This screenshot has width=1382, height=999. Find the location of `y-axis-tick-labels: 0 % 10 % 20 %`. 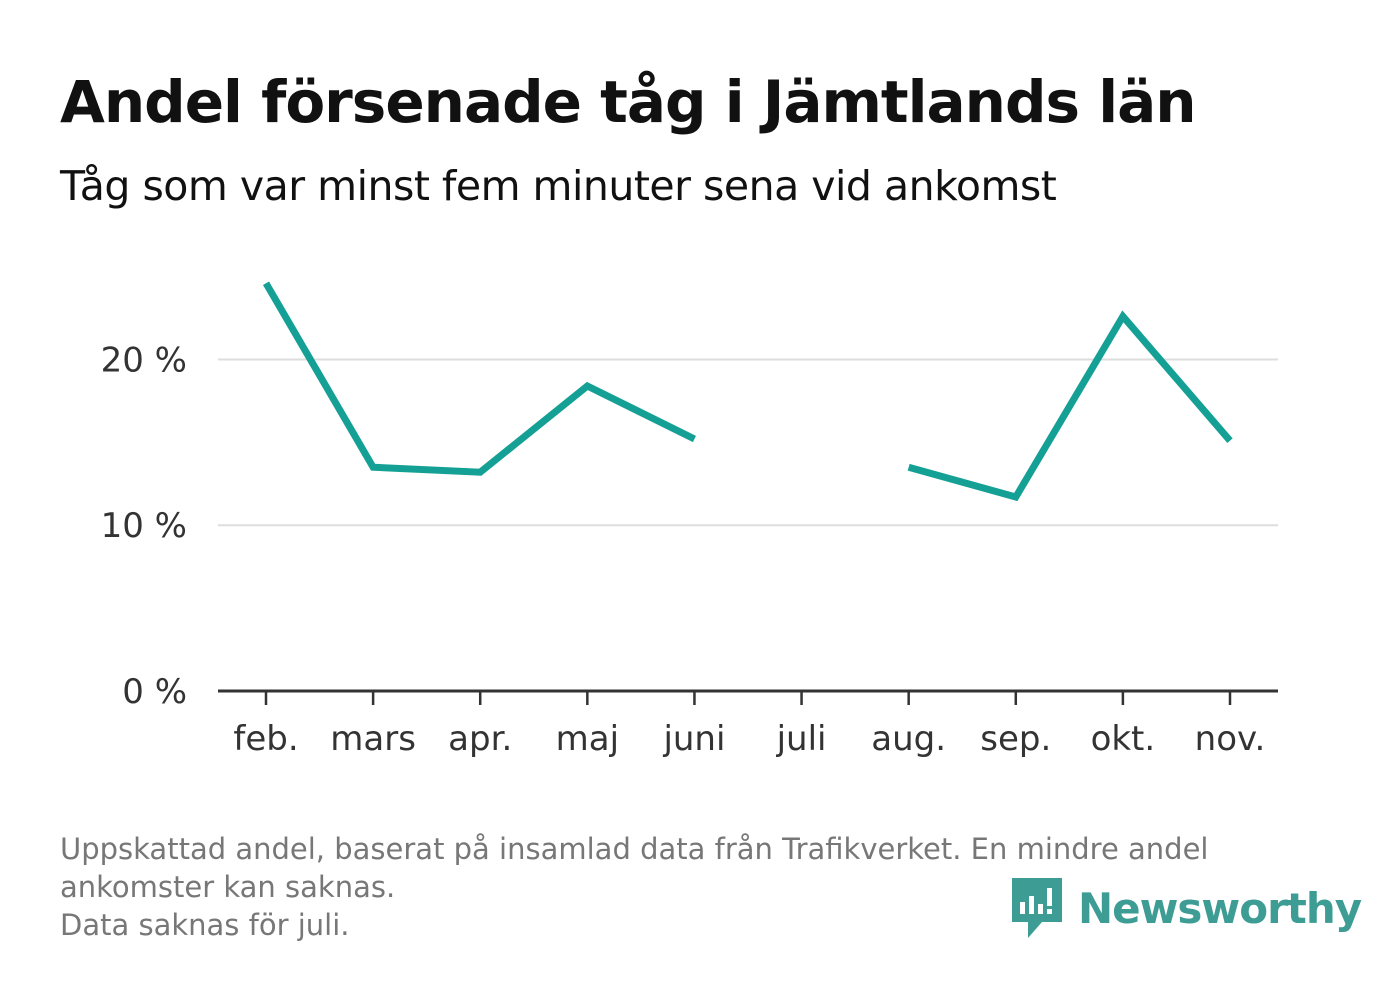

y-axis-tick-labels: 0 % 10 % 20 % is located at coordinates (144, 526).